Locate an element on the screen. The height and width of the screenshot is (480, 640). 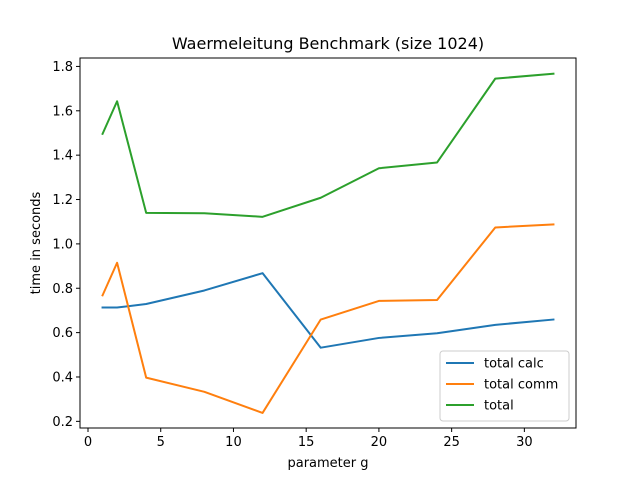
y-axis: 0.2 0.4 0.6 0.8 1.0 1.2 1.4 1.6 1.8 is located at coordinates (66, 245).